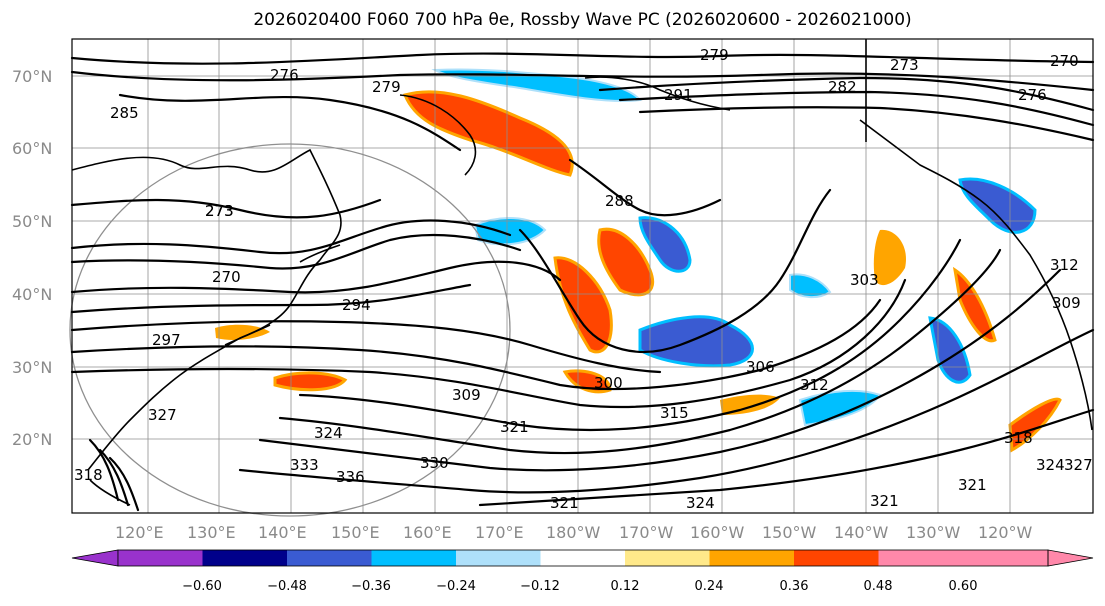  What do you see at coordinates (32, 148) in the screenshot?
I see `lat-label-60n: 60°N` at bounding box center [32, 148].